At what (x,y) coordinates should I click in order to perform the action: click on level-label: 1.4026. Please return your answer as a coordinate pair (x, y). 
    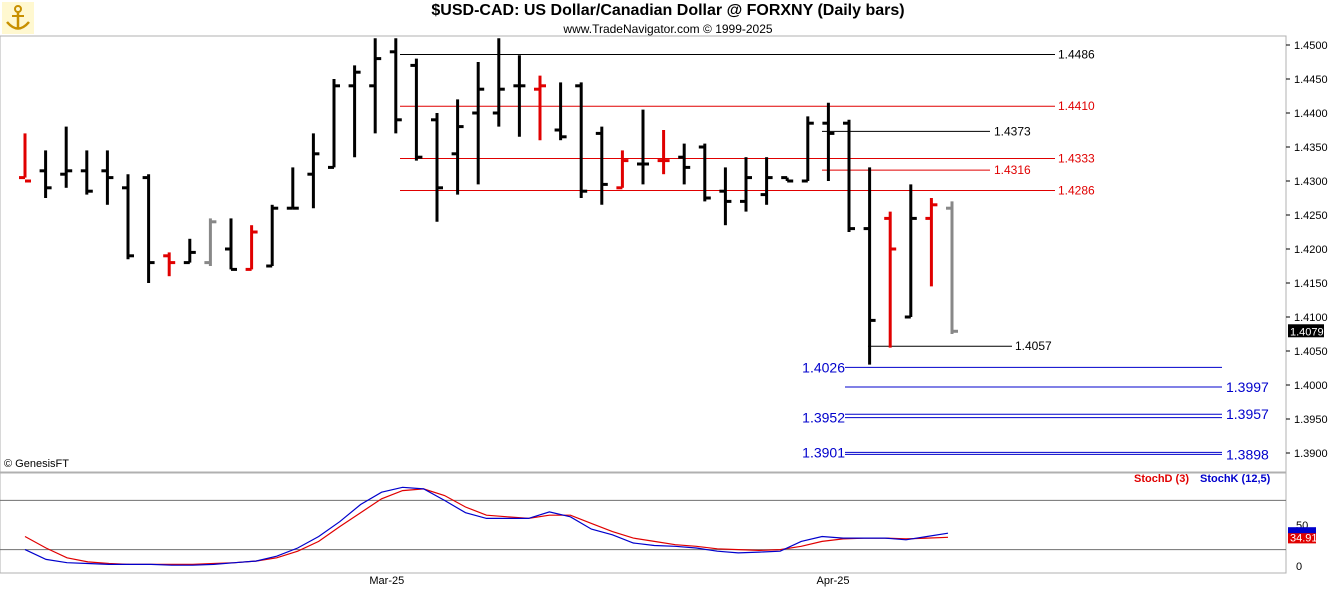
    Looking at the image, I should click on (823, 367).